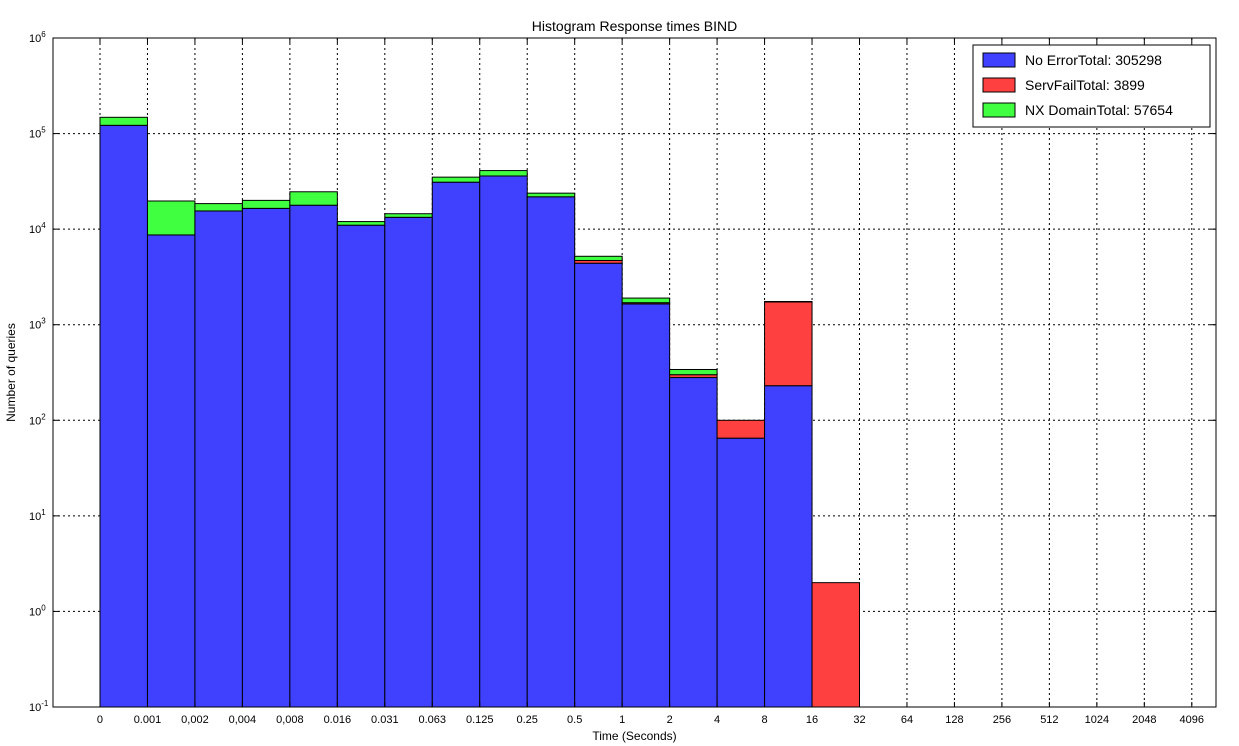 The height and width of the screenshot is (746, 1239). I want to click on x-tick-label: 1024, so click(1097, 720).